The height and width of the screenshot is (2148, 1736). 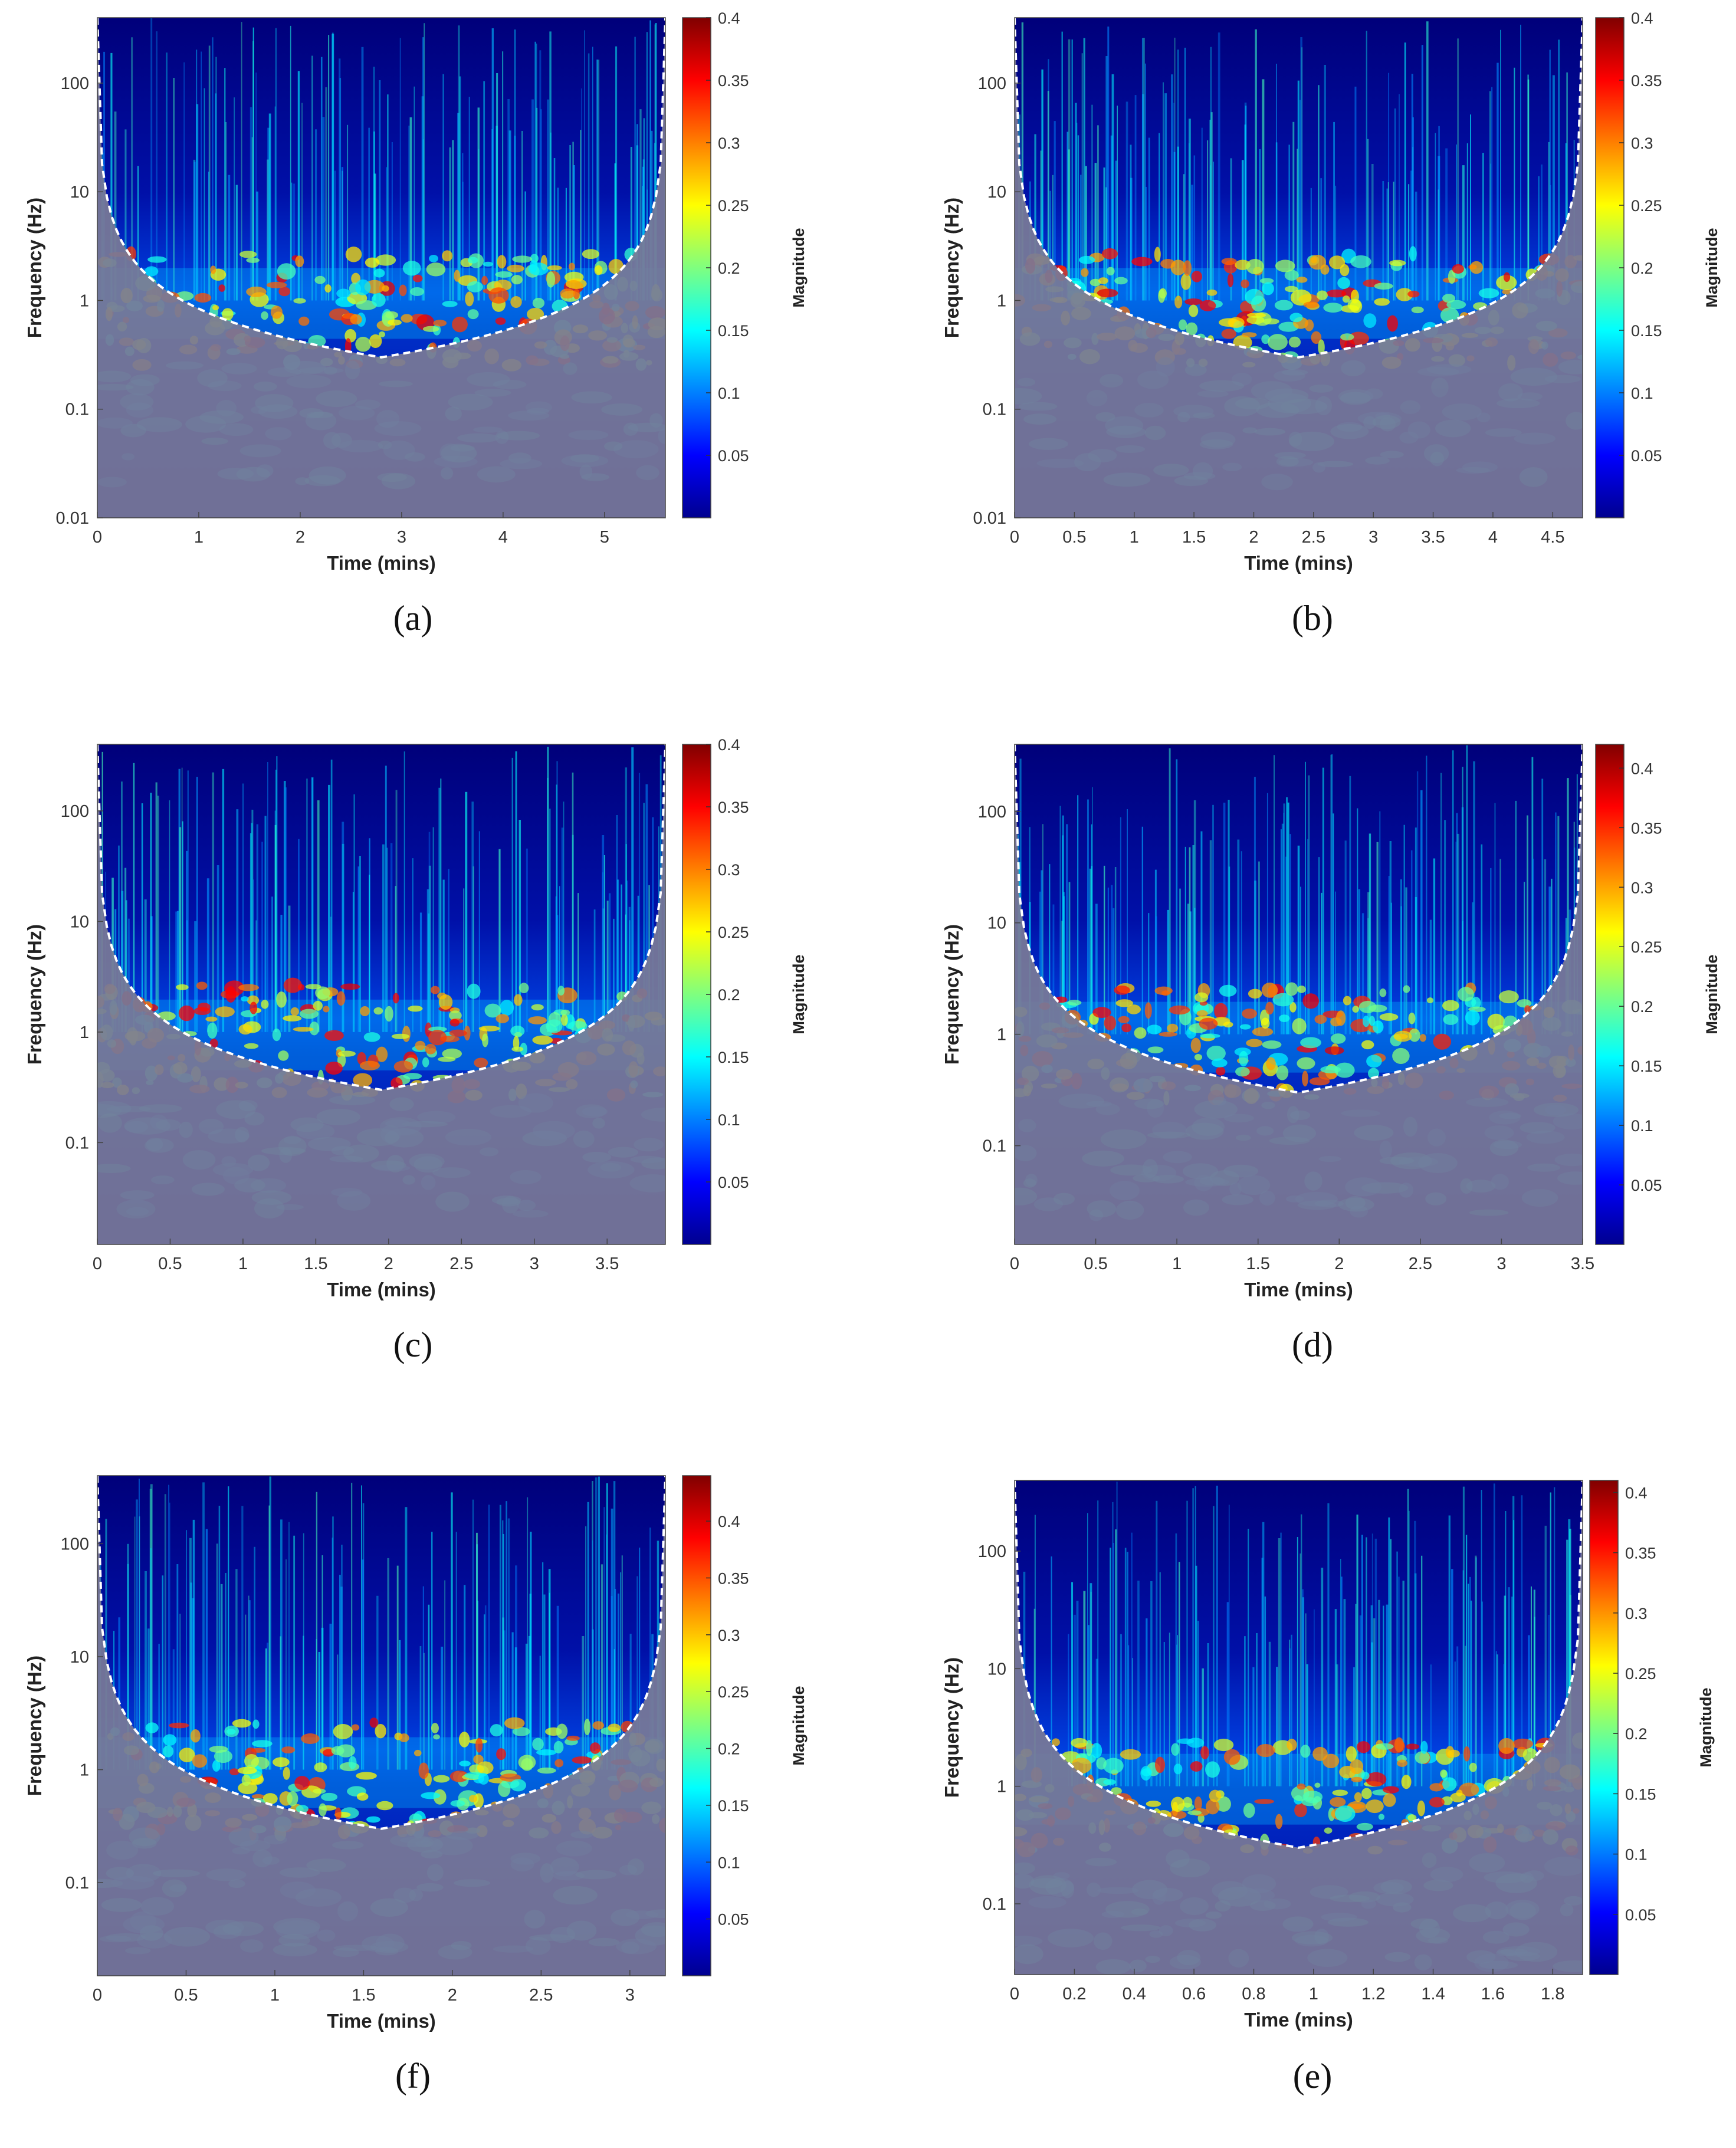 What do you see at coordinates (1640, 1794) in the screenshot?
I see `colorbar-tick-label: 0.15` at bounding box center [1640, 1794].